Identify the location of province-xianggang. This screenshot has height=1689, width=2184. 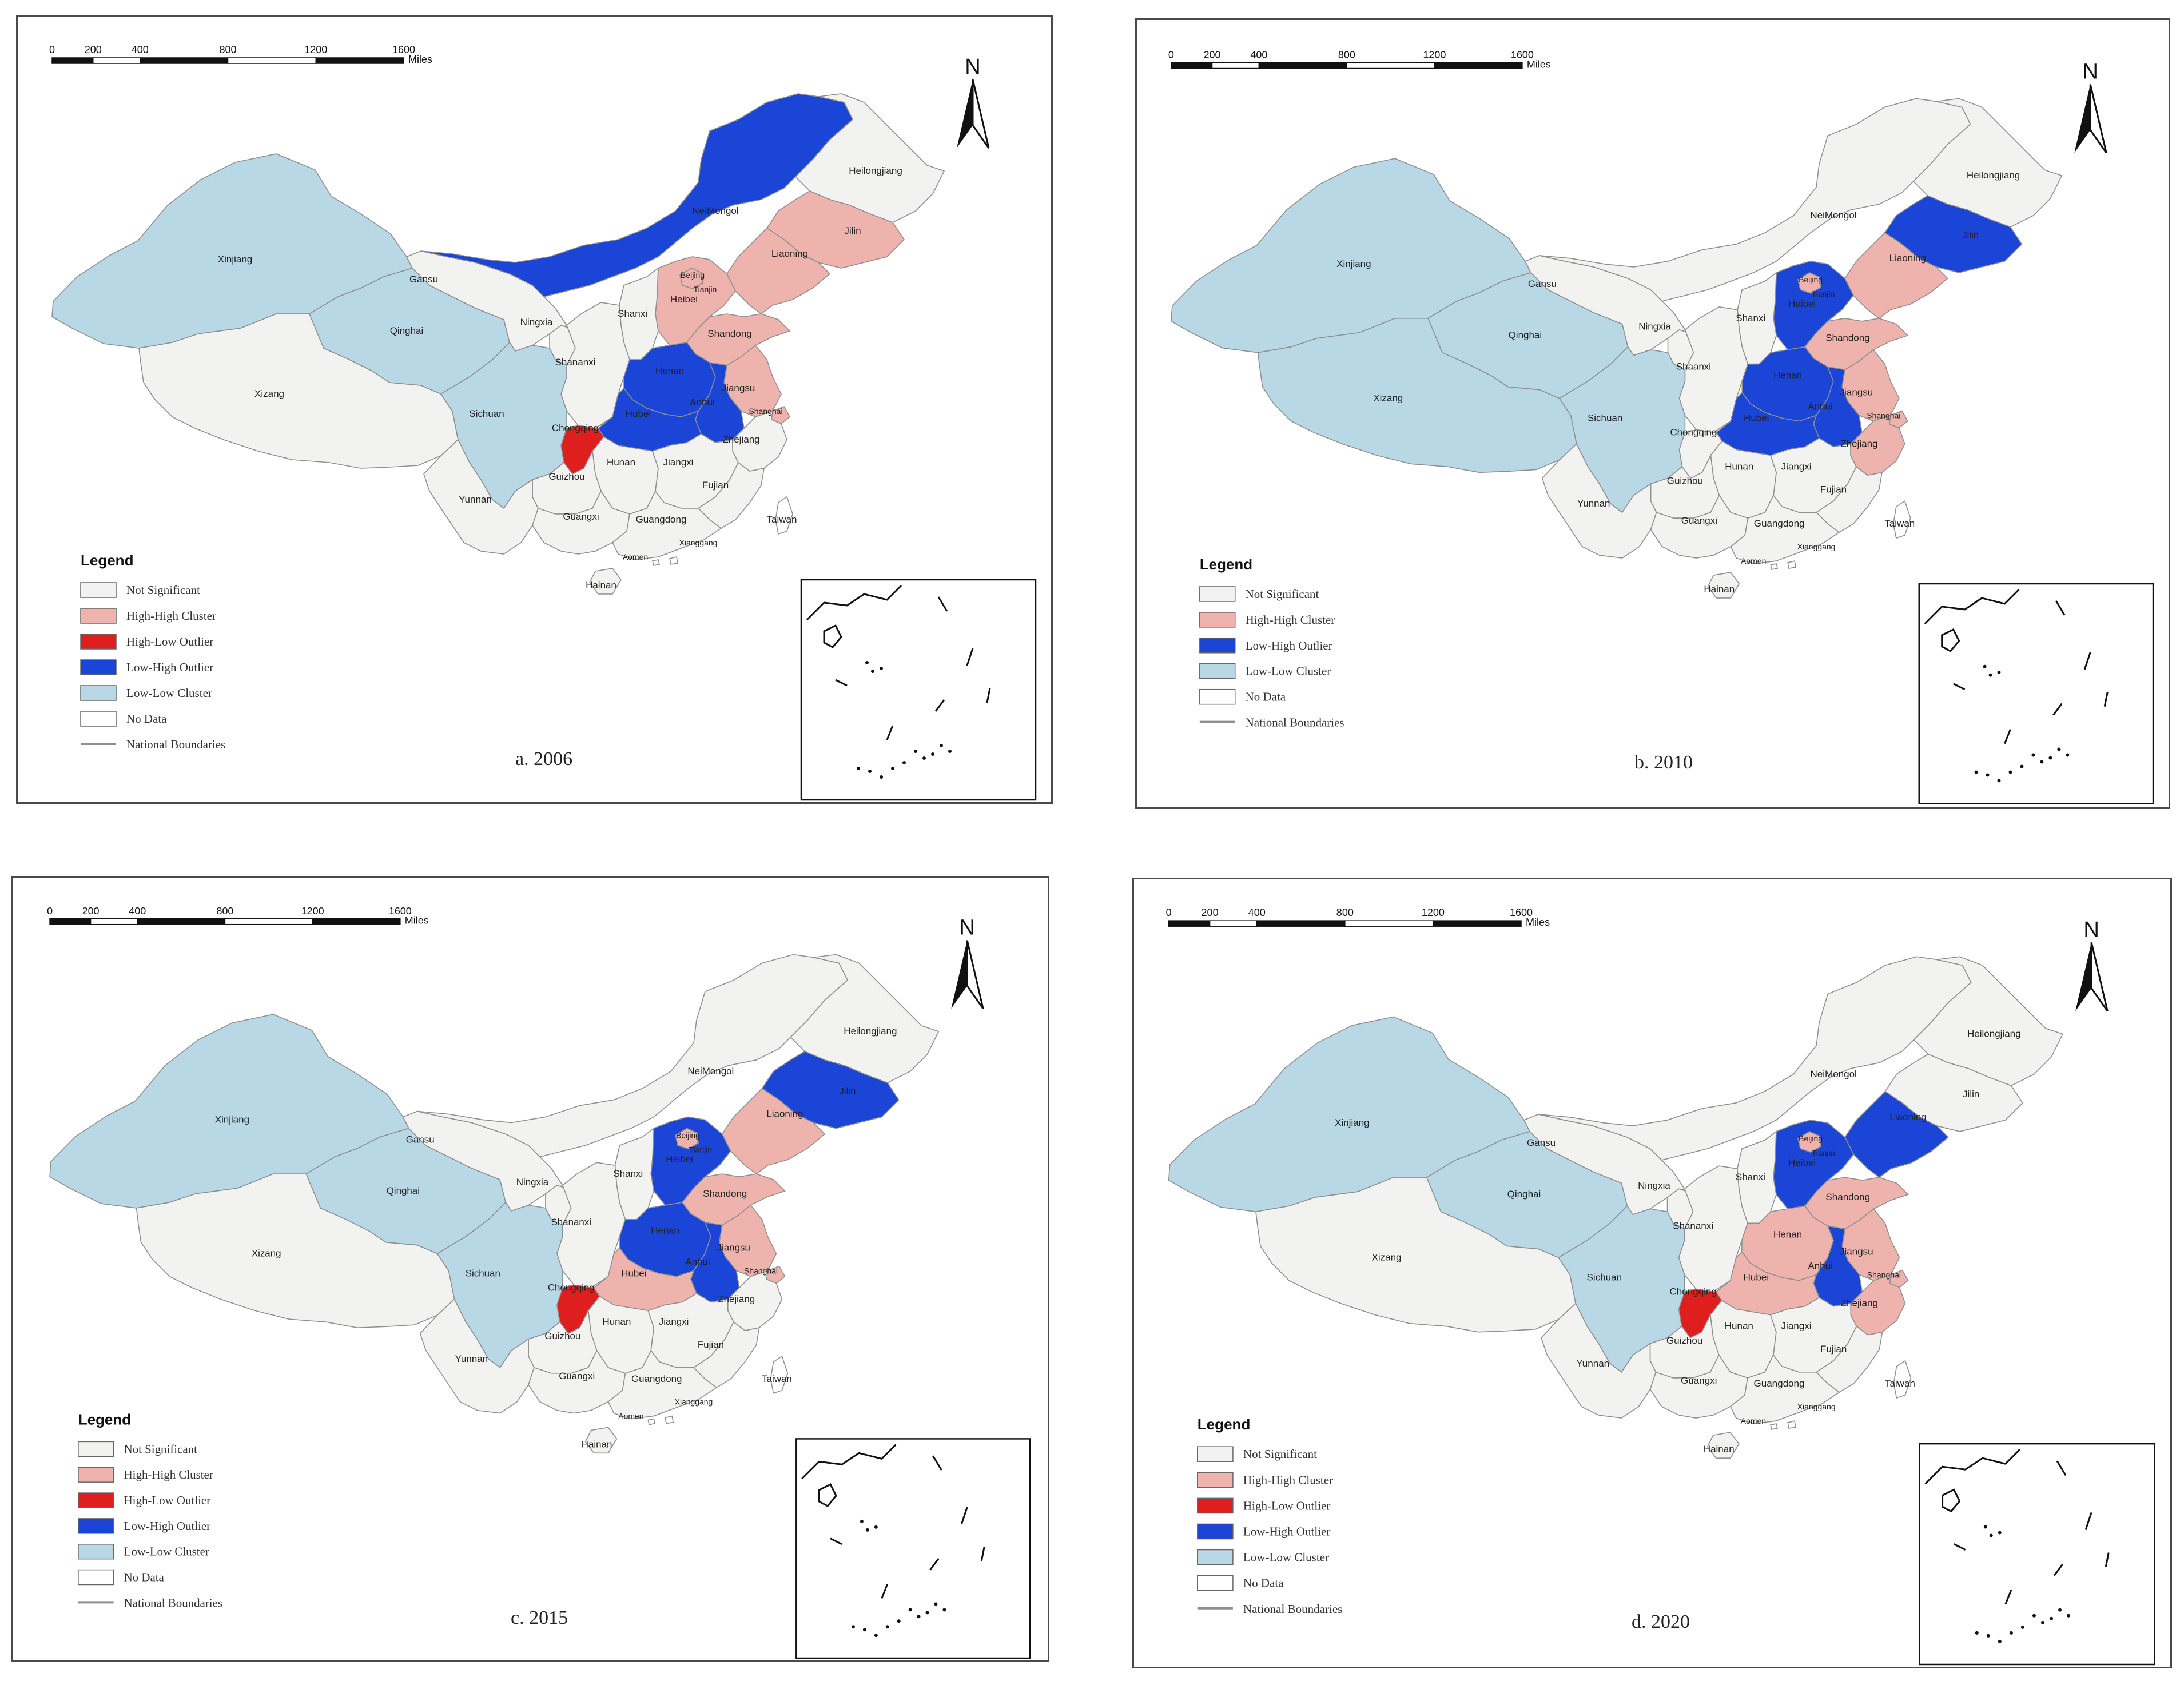
(1792, 564).